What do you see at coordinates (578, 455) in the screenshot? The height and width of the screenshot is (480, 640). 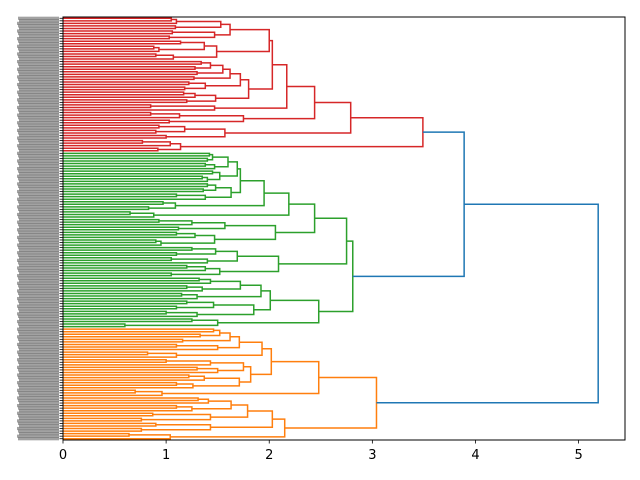 I see `x-tick-label: 5` at bounding box center [578, 455].